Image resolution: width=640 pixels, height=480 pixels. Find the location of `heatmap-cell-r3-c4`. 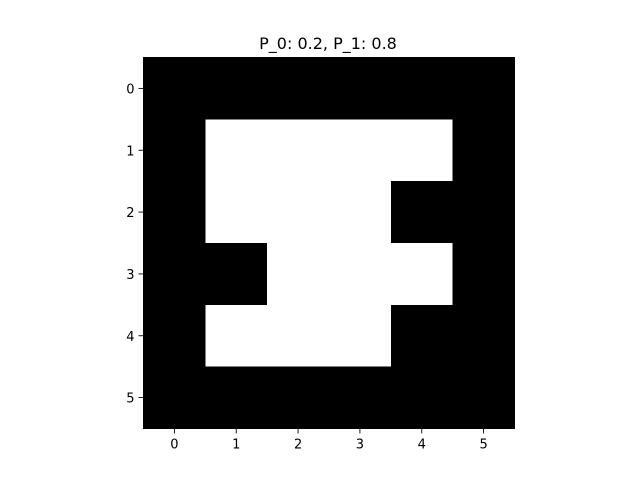

heatmap-cell-r3-c4 is located at coordinates (422, 274).